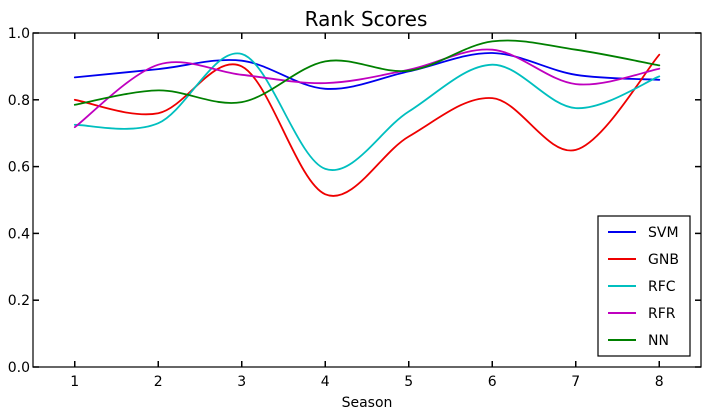  I want to click on series-line-nn, so click(367, 72).